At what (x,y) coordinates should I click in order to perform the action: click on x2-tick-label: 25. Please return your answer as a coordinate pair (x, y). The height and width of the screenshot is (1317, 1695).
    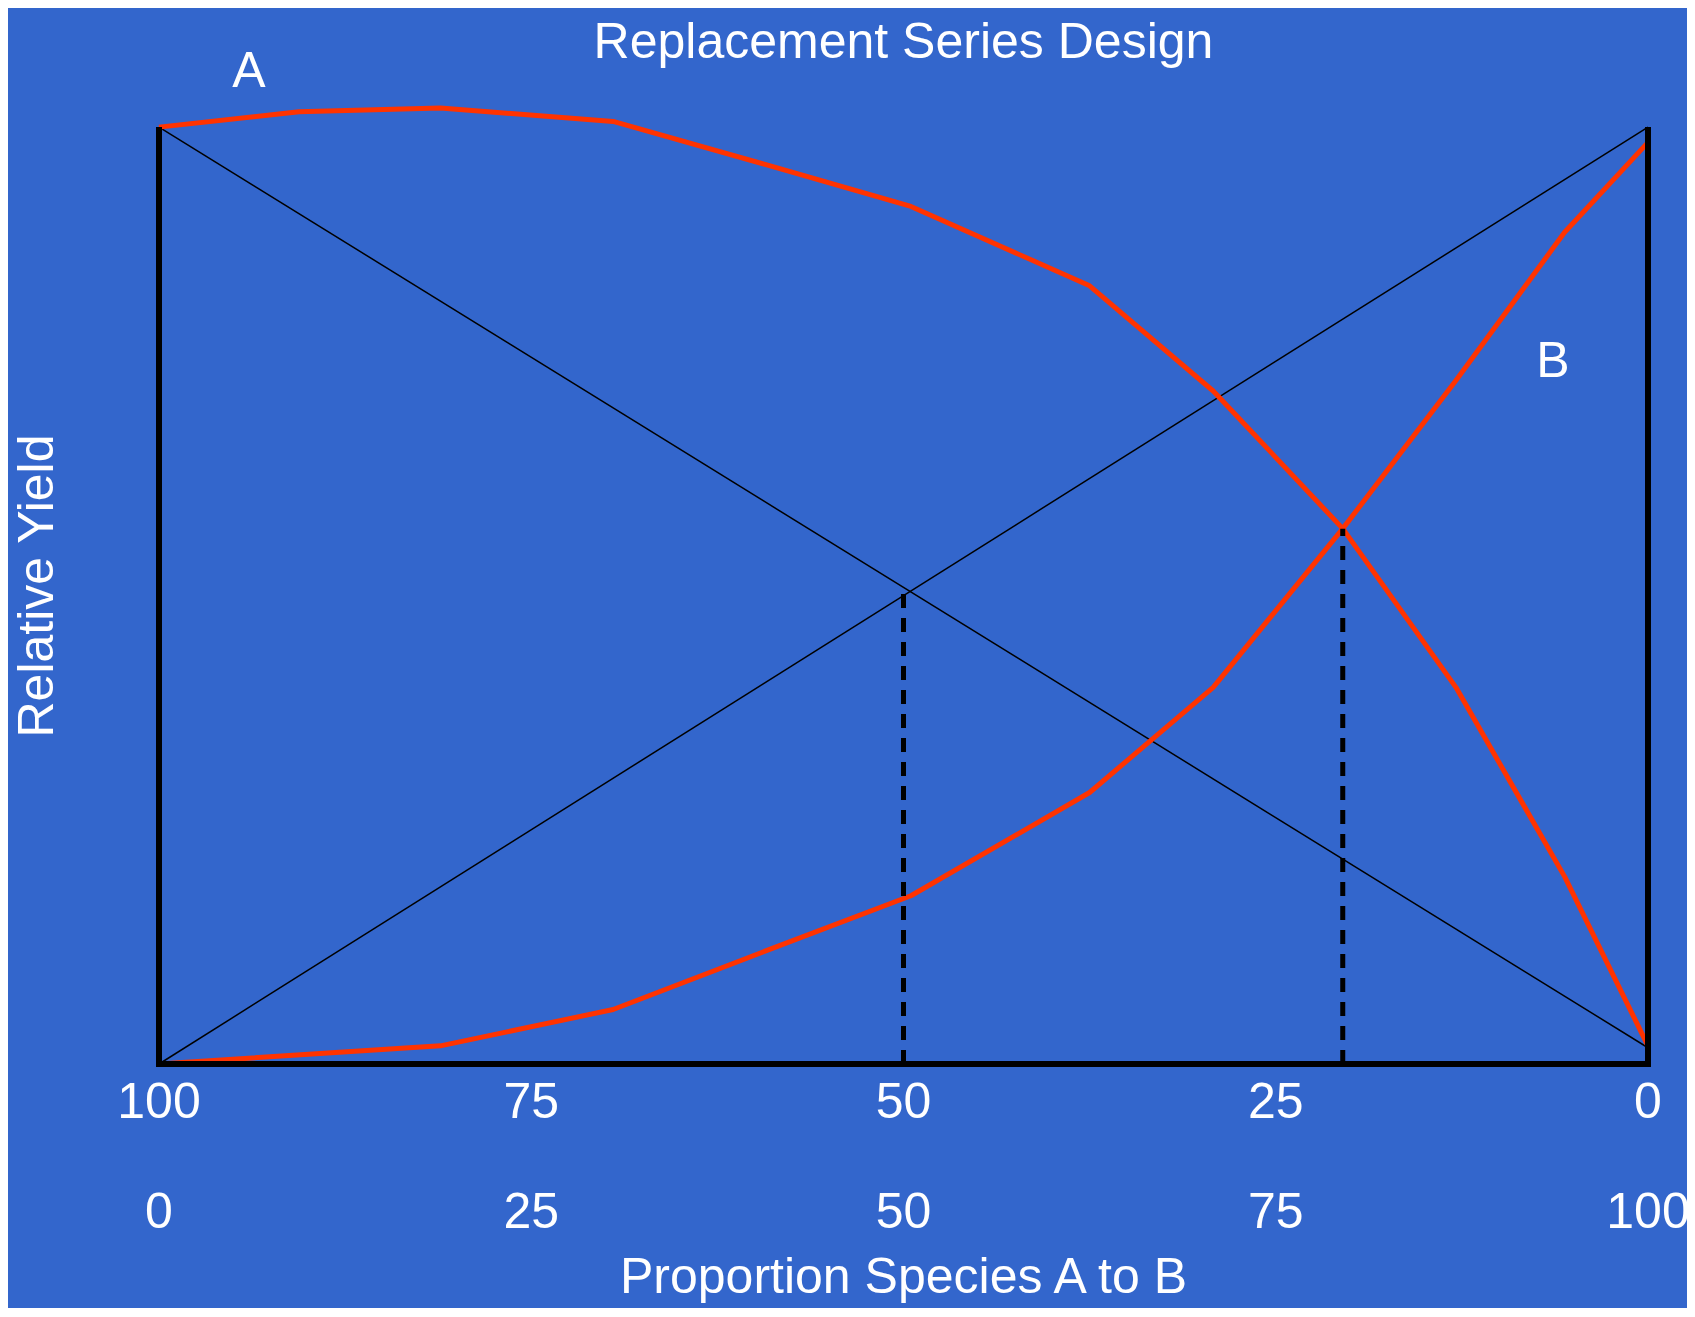
    Looking at the image, I should click on (531, 1211).